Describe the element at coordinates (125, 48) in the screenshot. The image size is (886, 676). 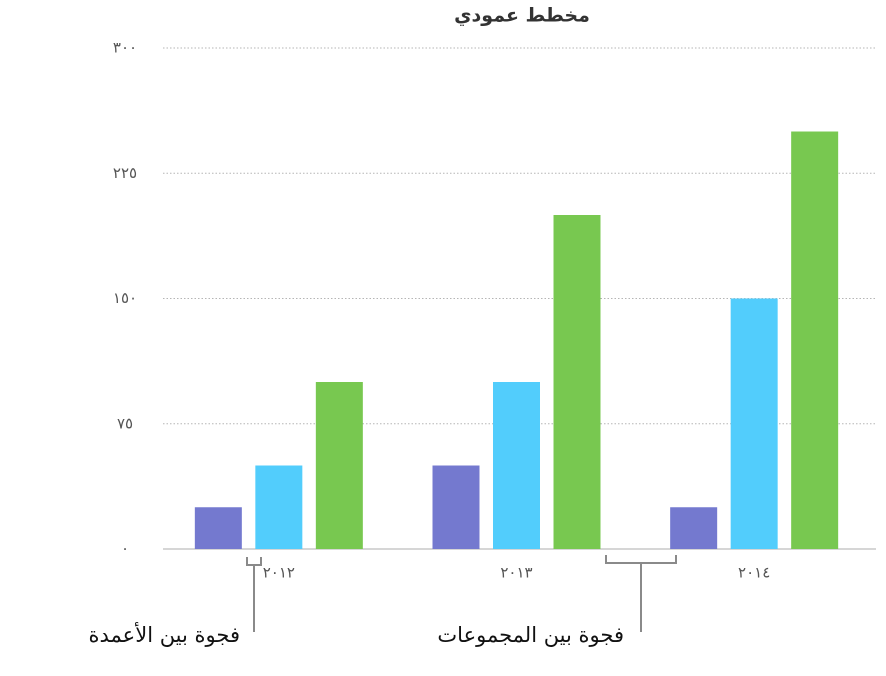
I see `y-tick-label: ٣٠٠` at that location.